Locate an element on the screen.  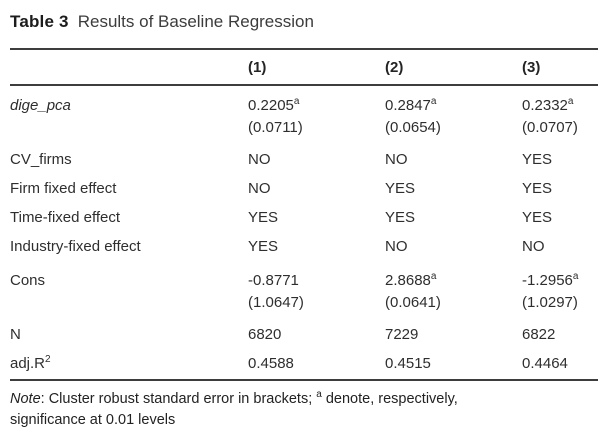
cell-c2: 7229 is located at coordinates (402, 334).